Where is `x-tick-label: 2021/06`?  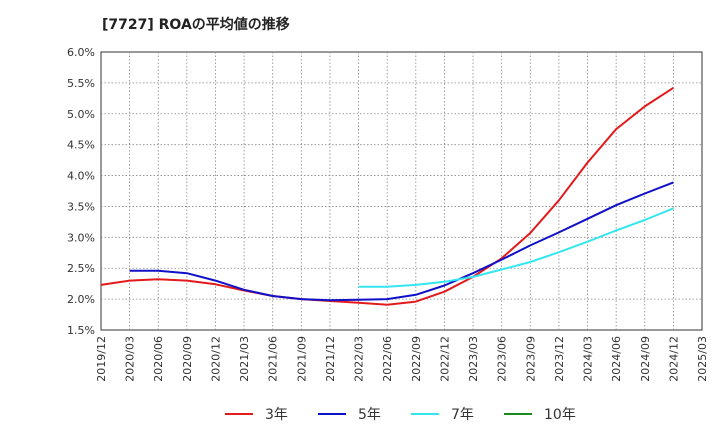 x-tick-label: 2021/06 is located at coordinates (273, 359).